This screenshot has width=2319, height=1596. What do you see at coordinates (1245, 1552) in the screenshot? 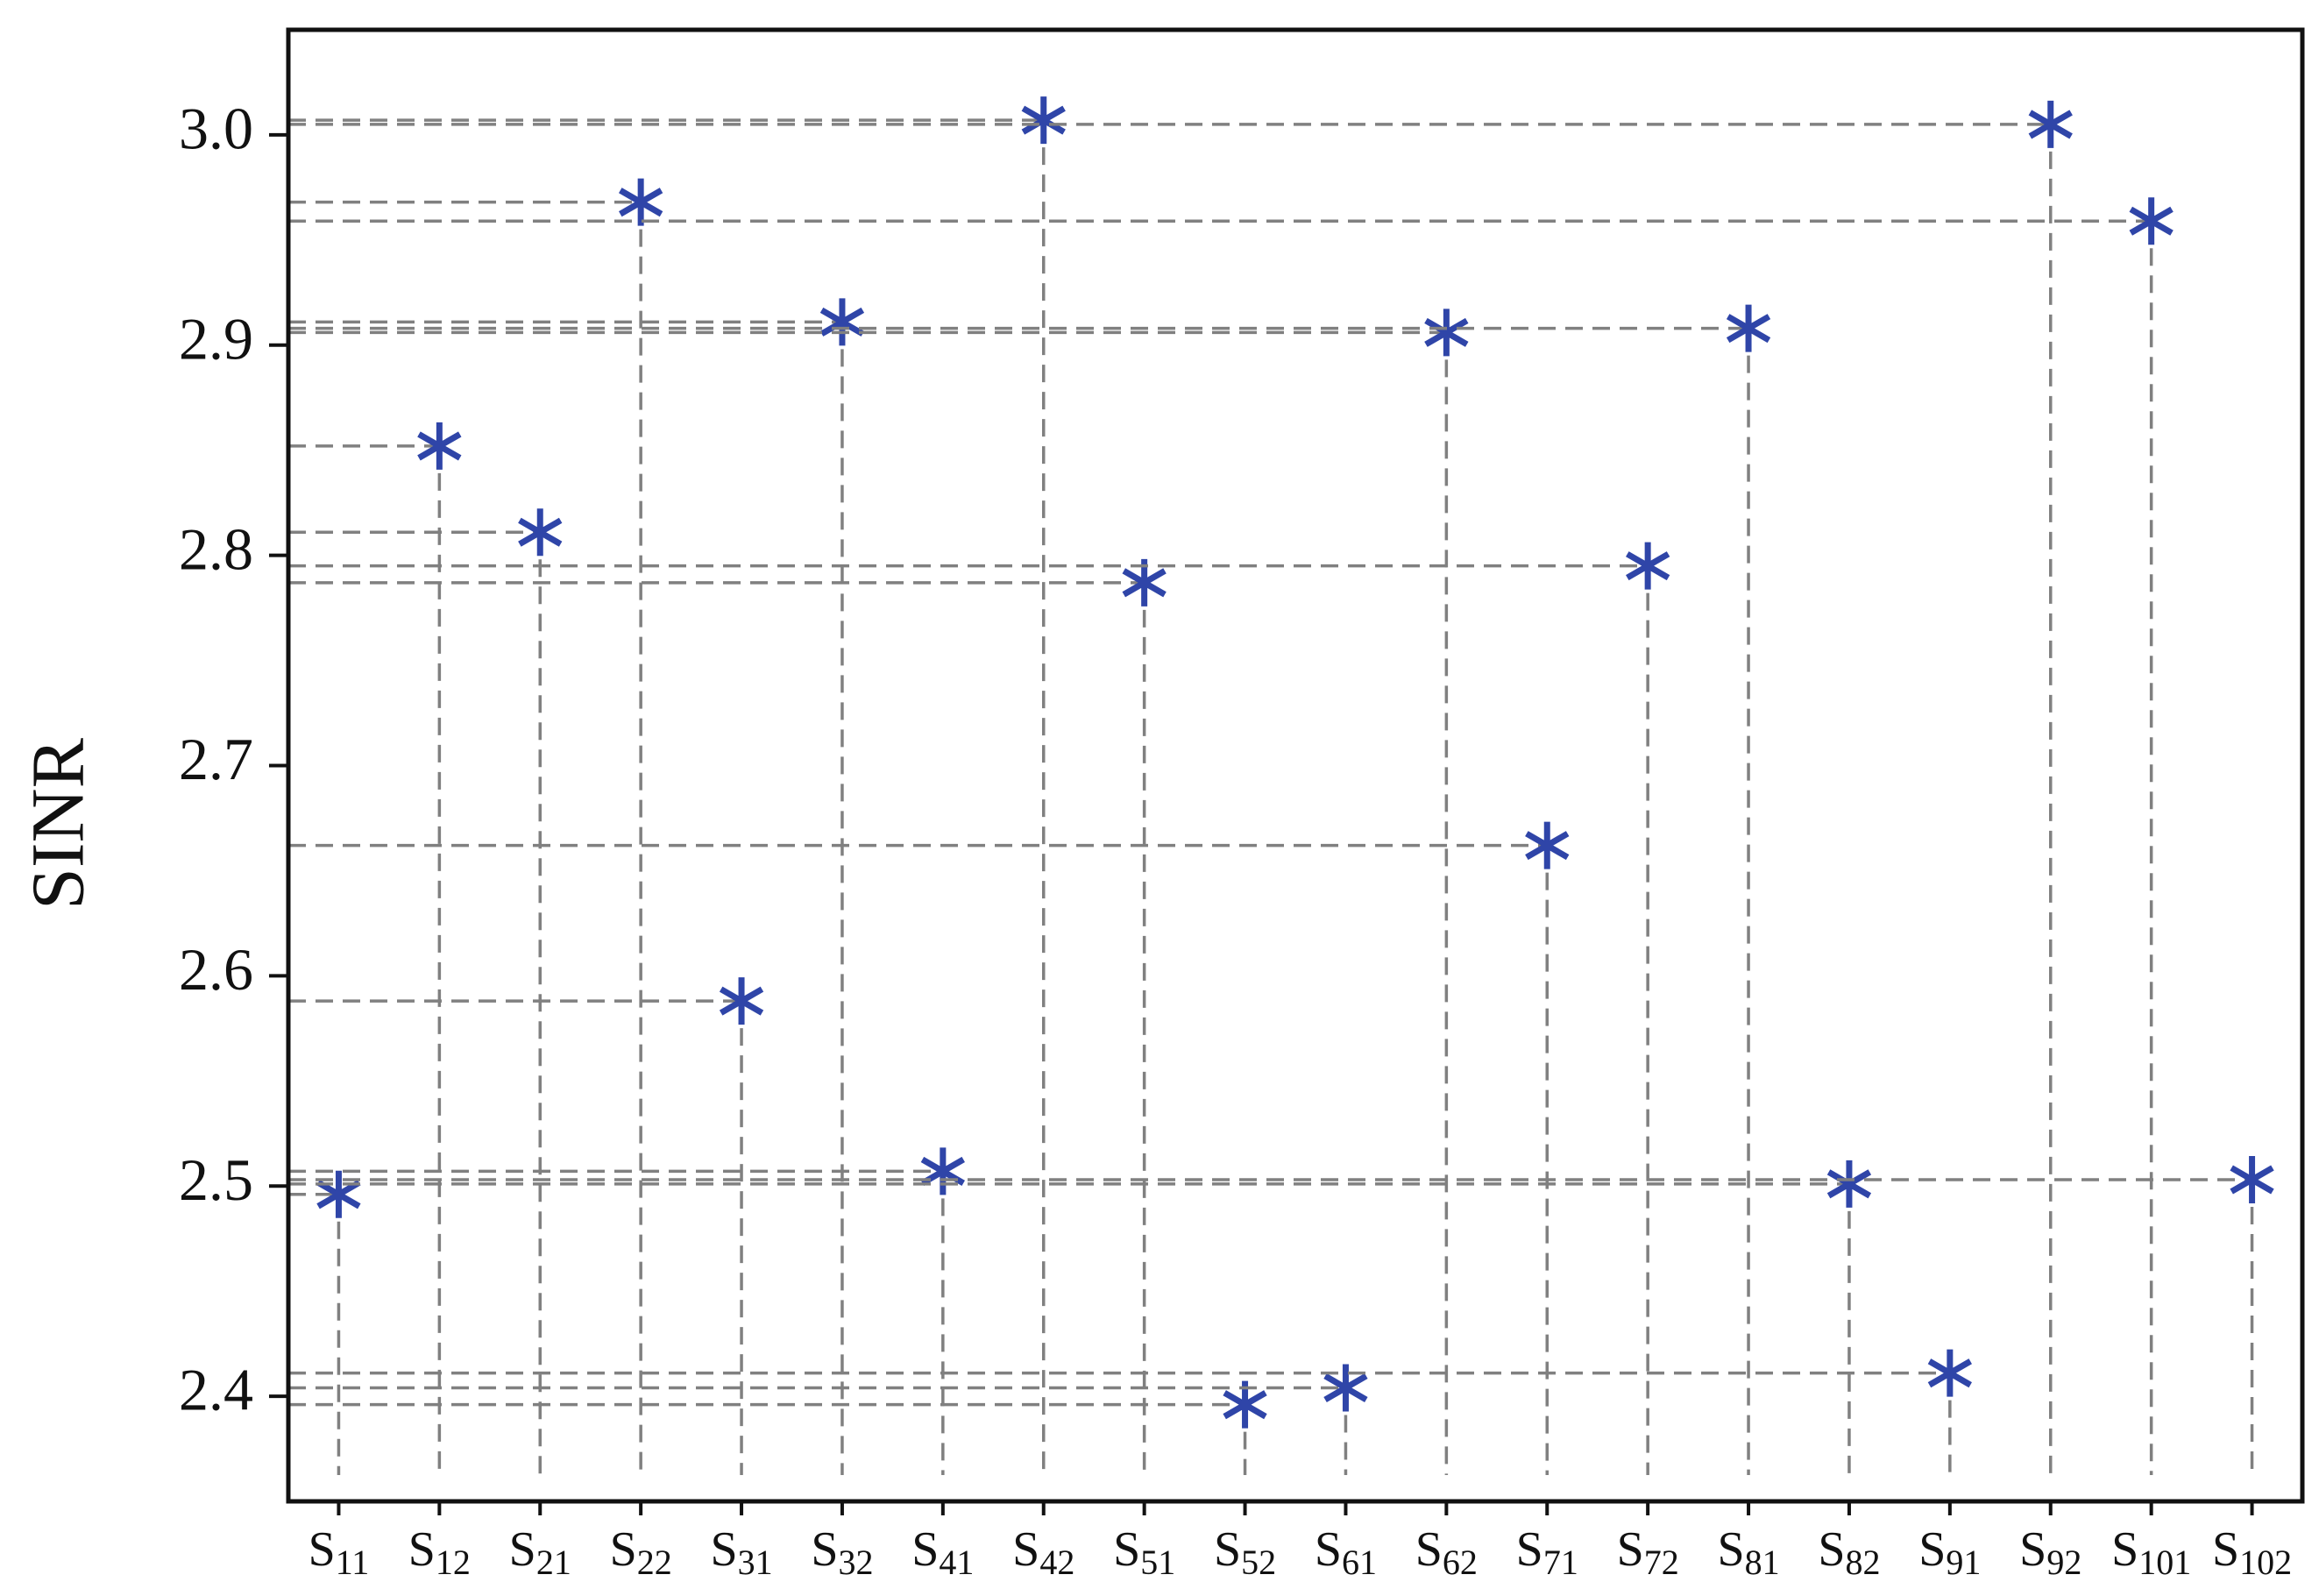
I see `x-tick-label: S52` at bounding box center [1245, 1552].